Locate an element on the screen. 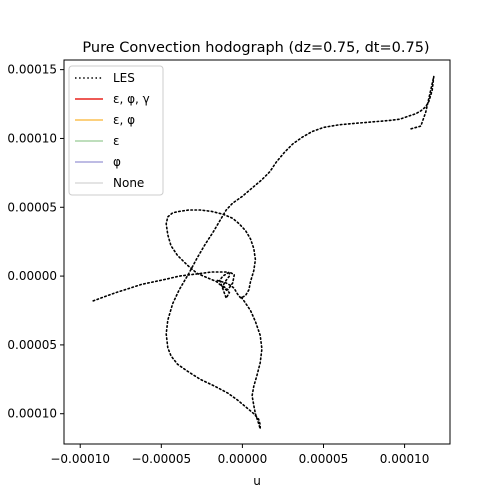  legend-label: ε is located at coordinates (116, 141).